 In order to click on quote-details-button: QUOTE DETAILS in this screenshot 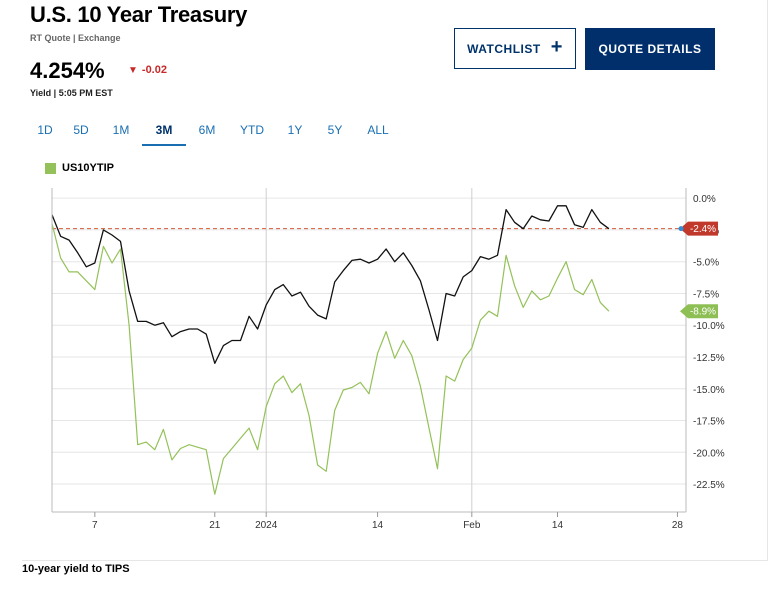, I will do `click(650, 49)`.